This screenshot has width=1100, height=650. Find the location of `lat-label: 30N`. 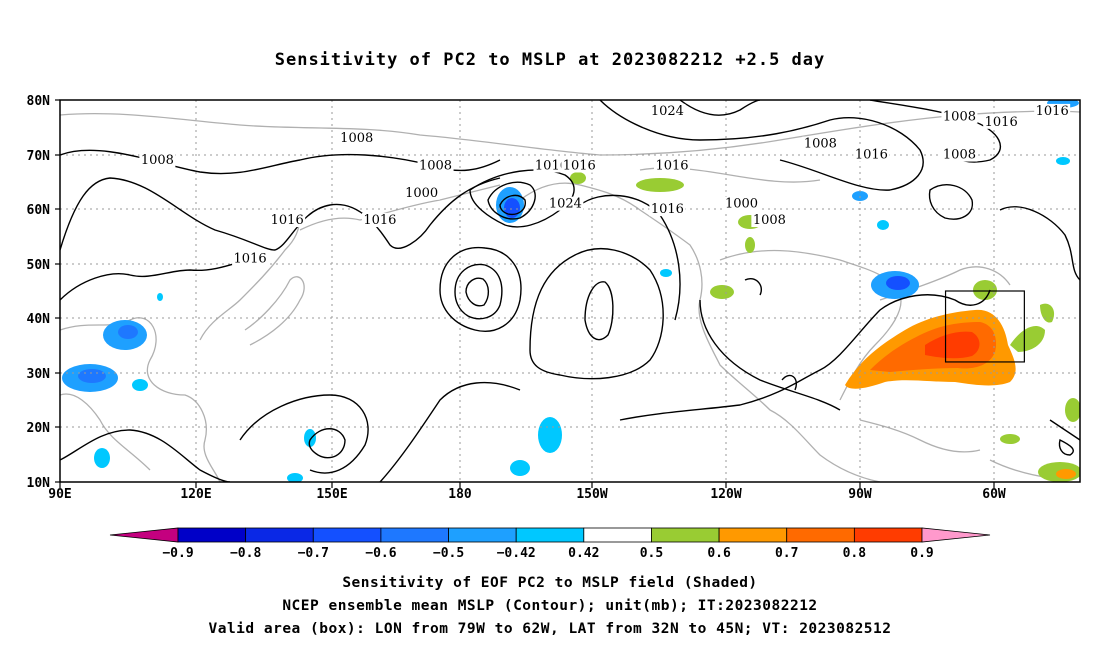

lat-label: 30N is located at coordinates (39, 374).